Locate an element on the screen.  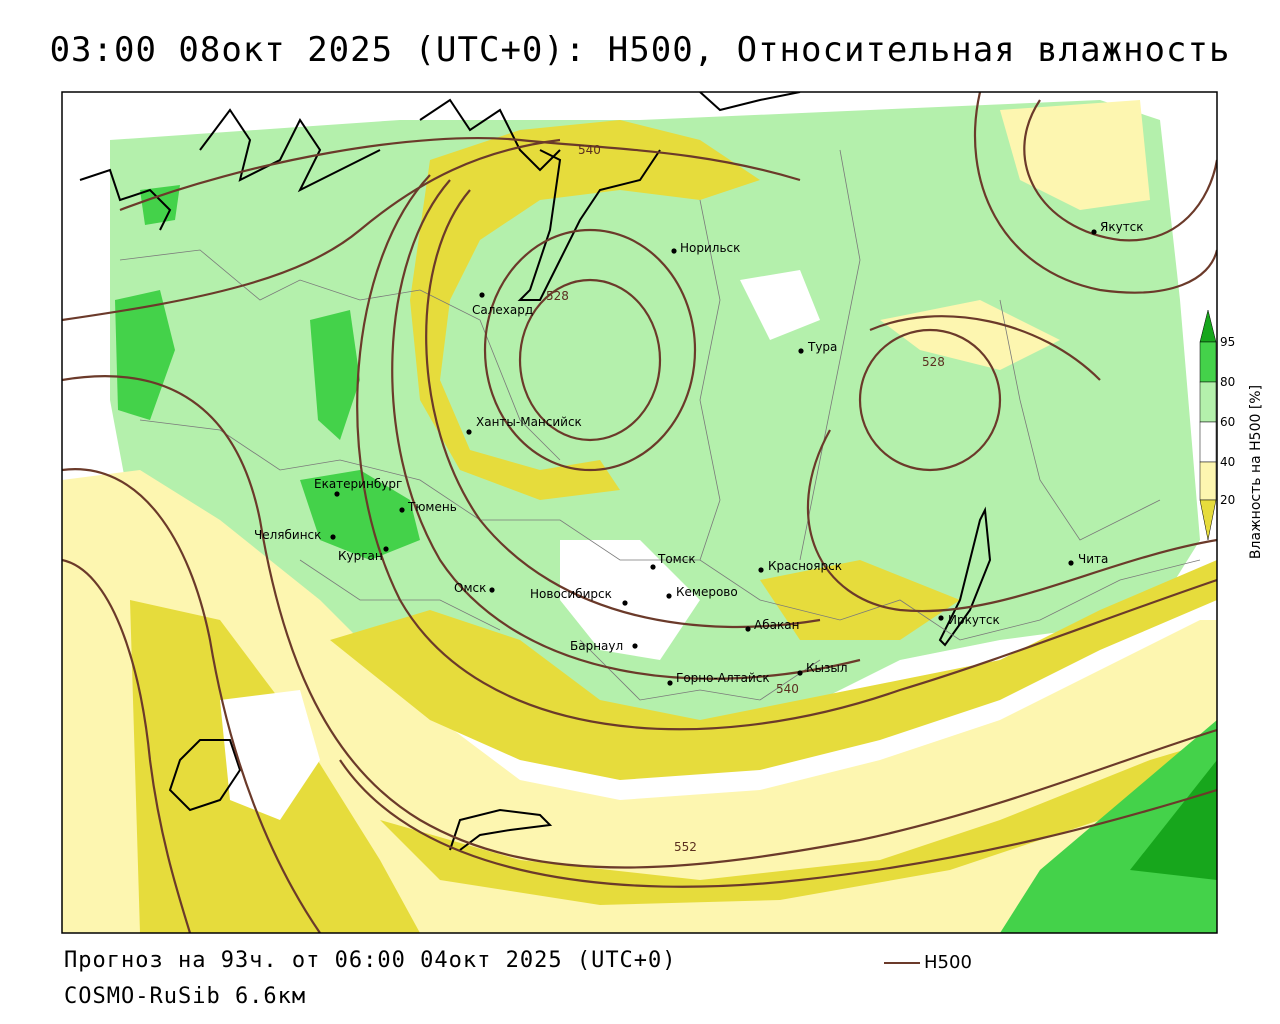
city-krasnoyarsk: Красноярск is located at coordinates (800, 566).